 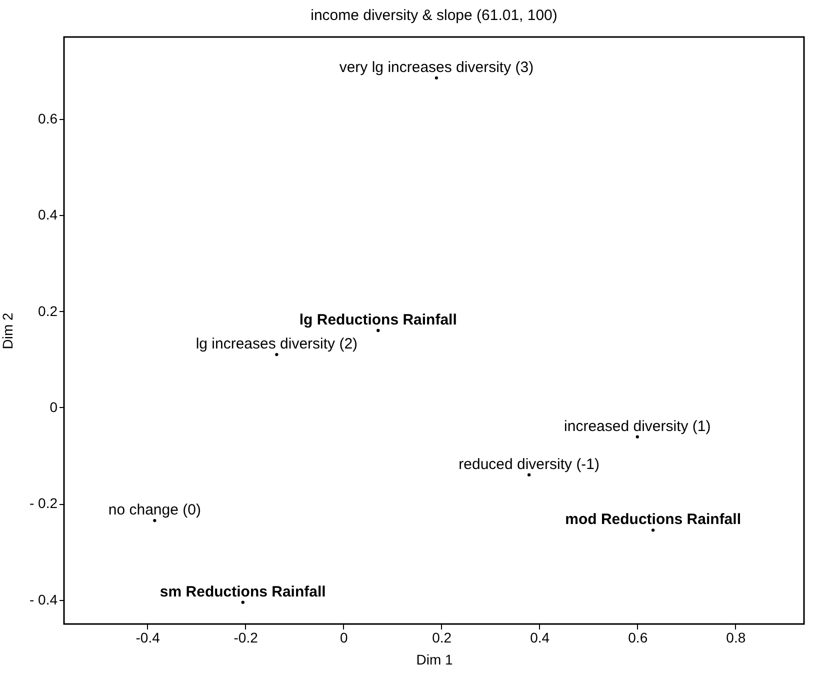 I want to click on annotation: sm Reductions Rainfall, so click(x=243, y=591).